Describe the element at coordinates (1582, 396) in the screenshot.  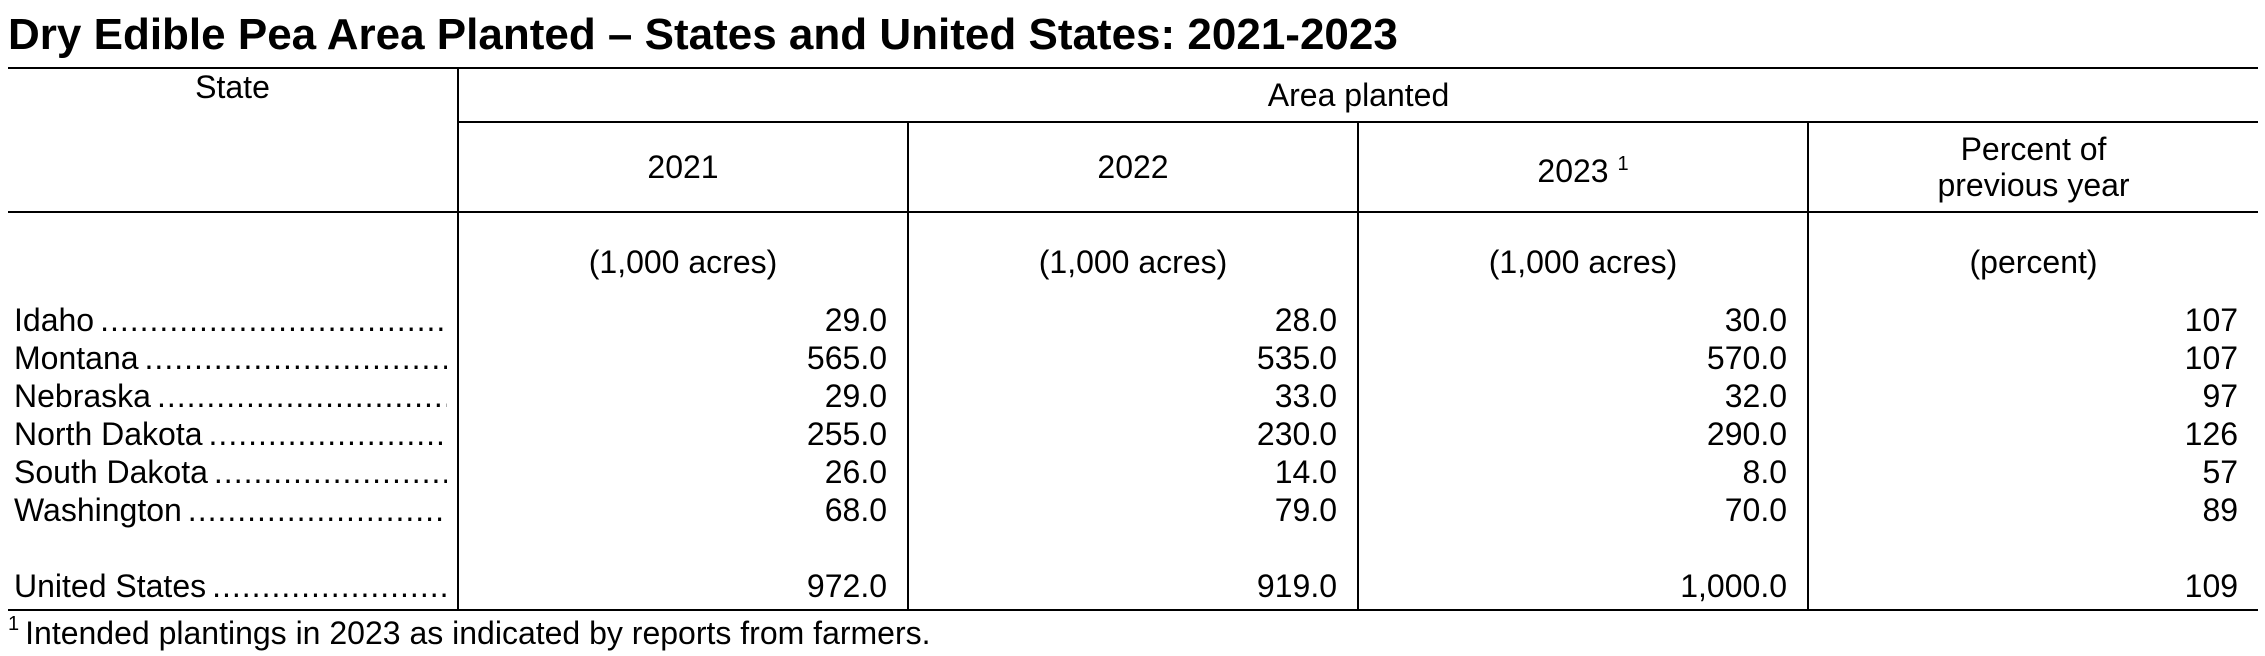
I see `value-cell: 32.0` at that location.